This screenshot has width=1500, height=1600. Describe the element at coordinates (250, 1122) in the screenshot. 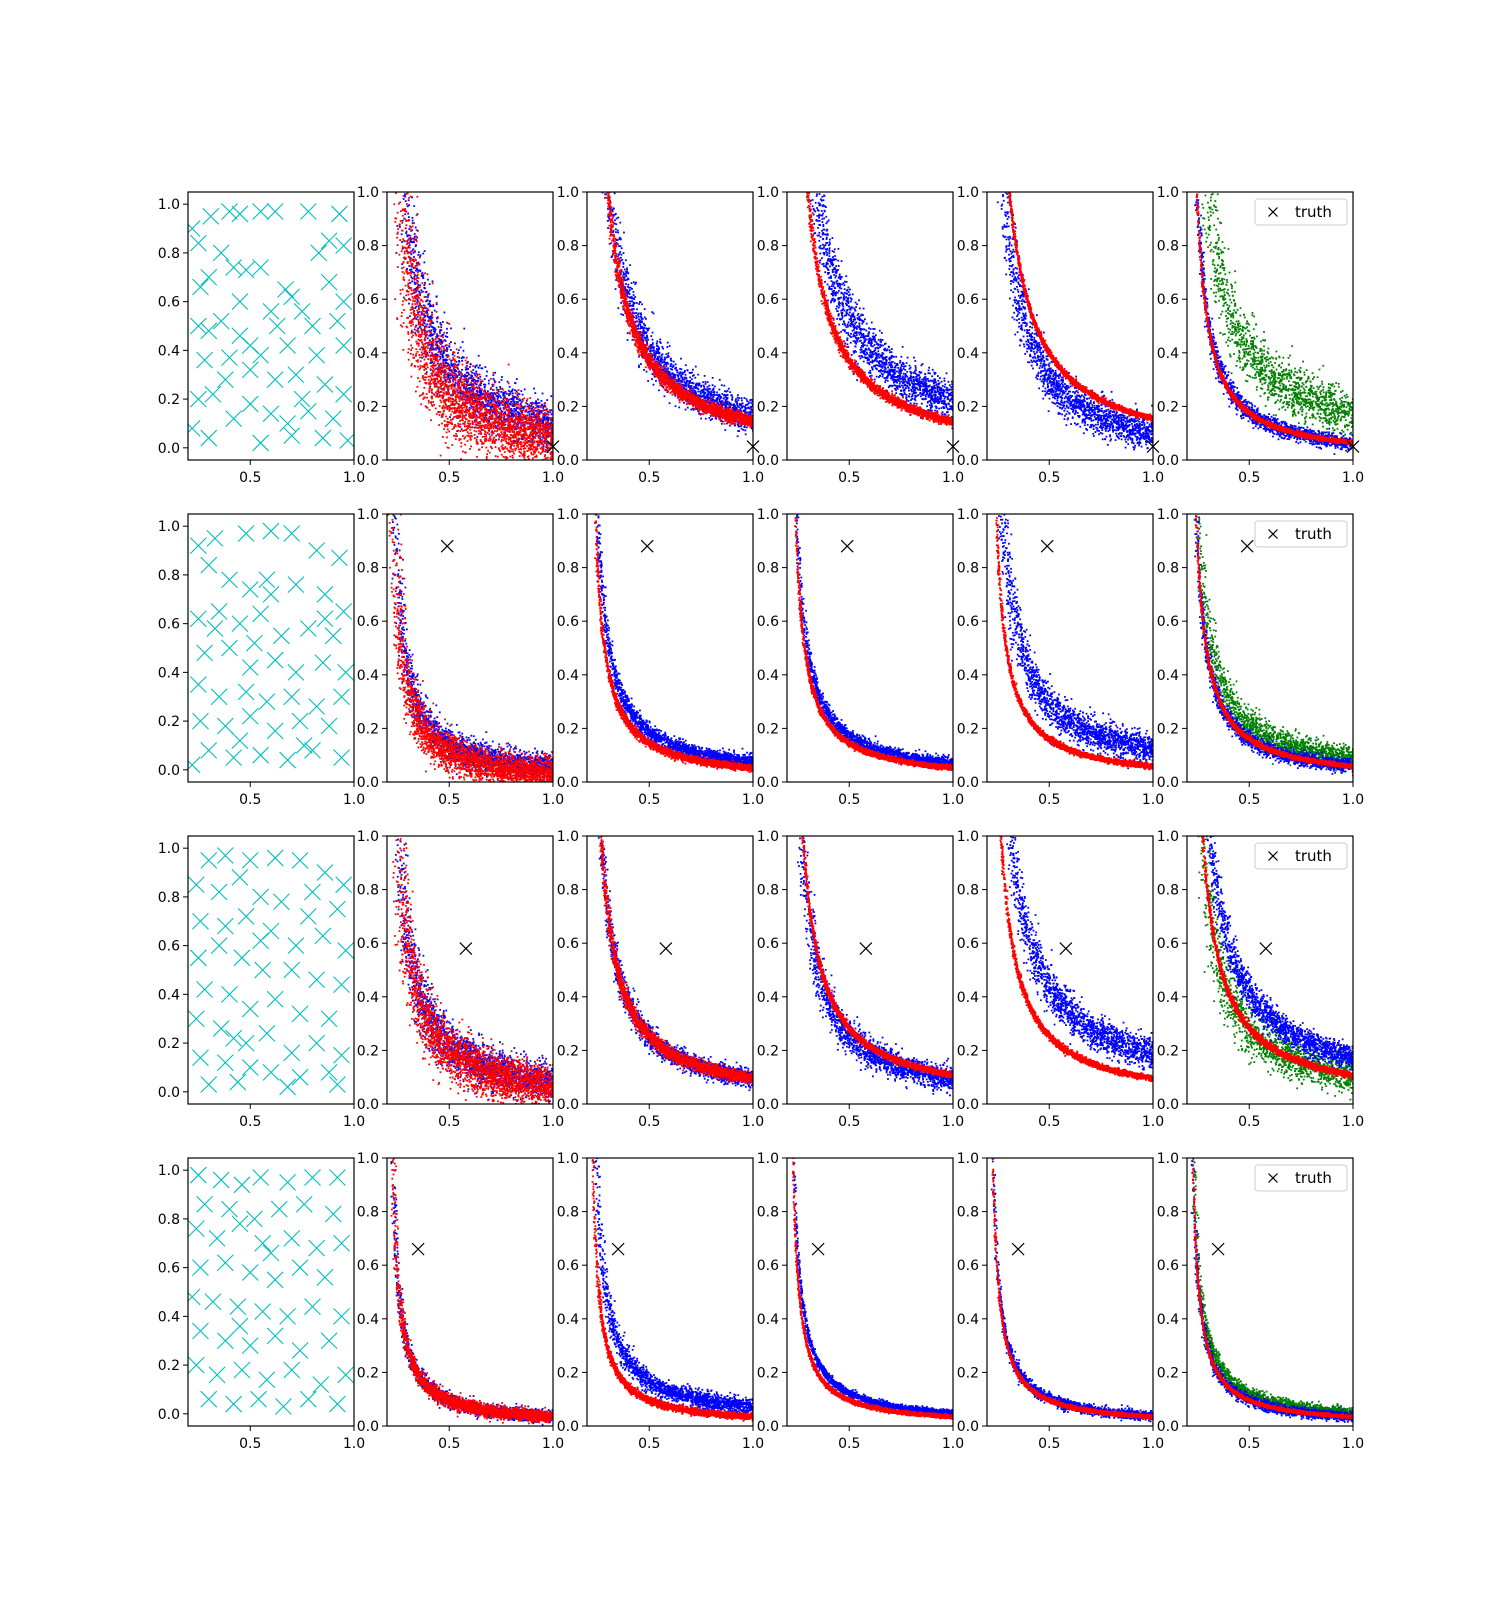

I see `x-tick-label: 0.5` at that location.